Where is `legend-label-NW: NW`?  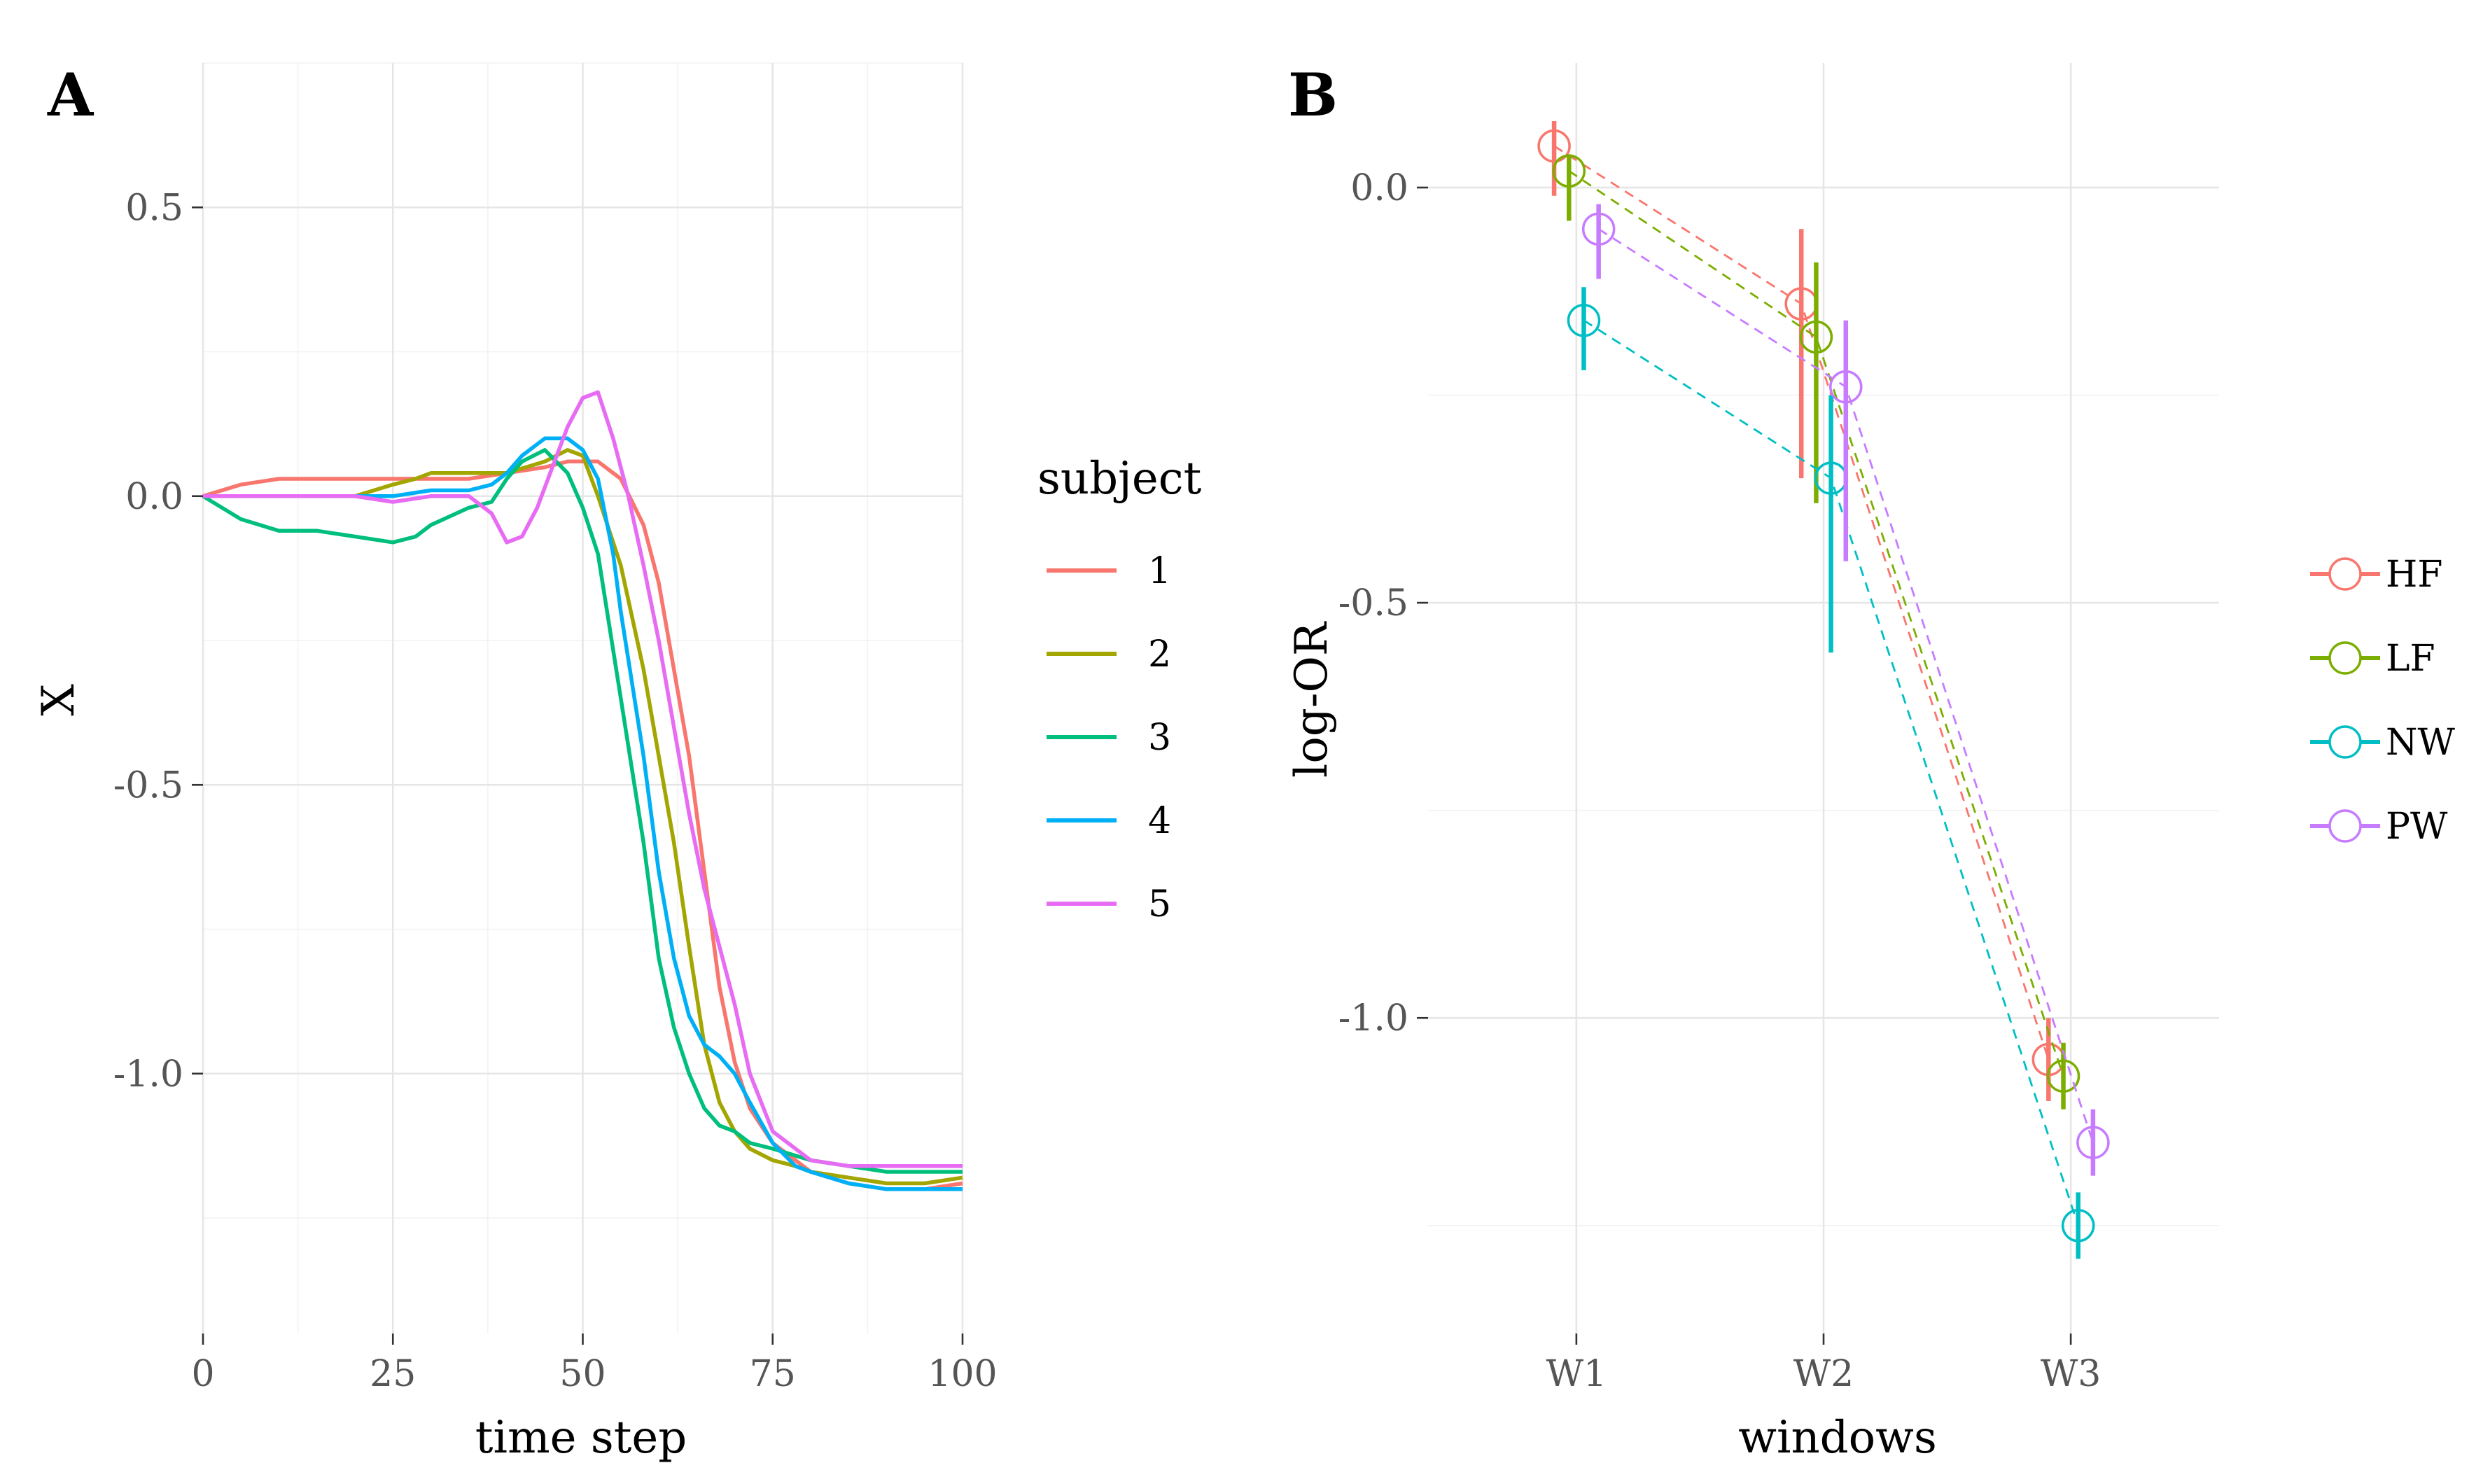 legend-label-NW: NW is located at coordinates (2421, 743).